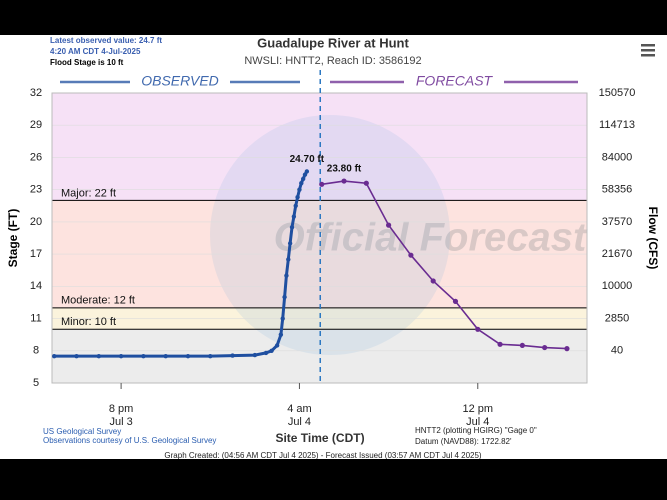 The width and height of the screenshot is (667, 500). What do you see at coordinates (431, 238) in the screenshot?
I see `watermark: Official Forecast` at bounding box center [431, 238].